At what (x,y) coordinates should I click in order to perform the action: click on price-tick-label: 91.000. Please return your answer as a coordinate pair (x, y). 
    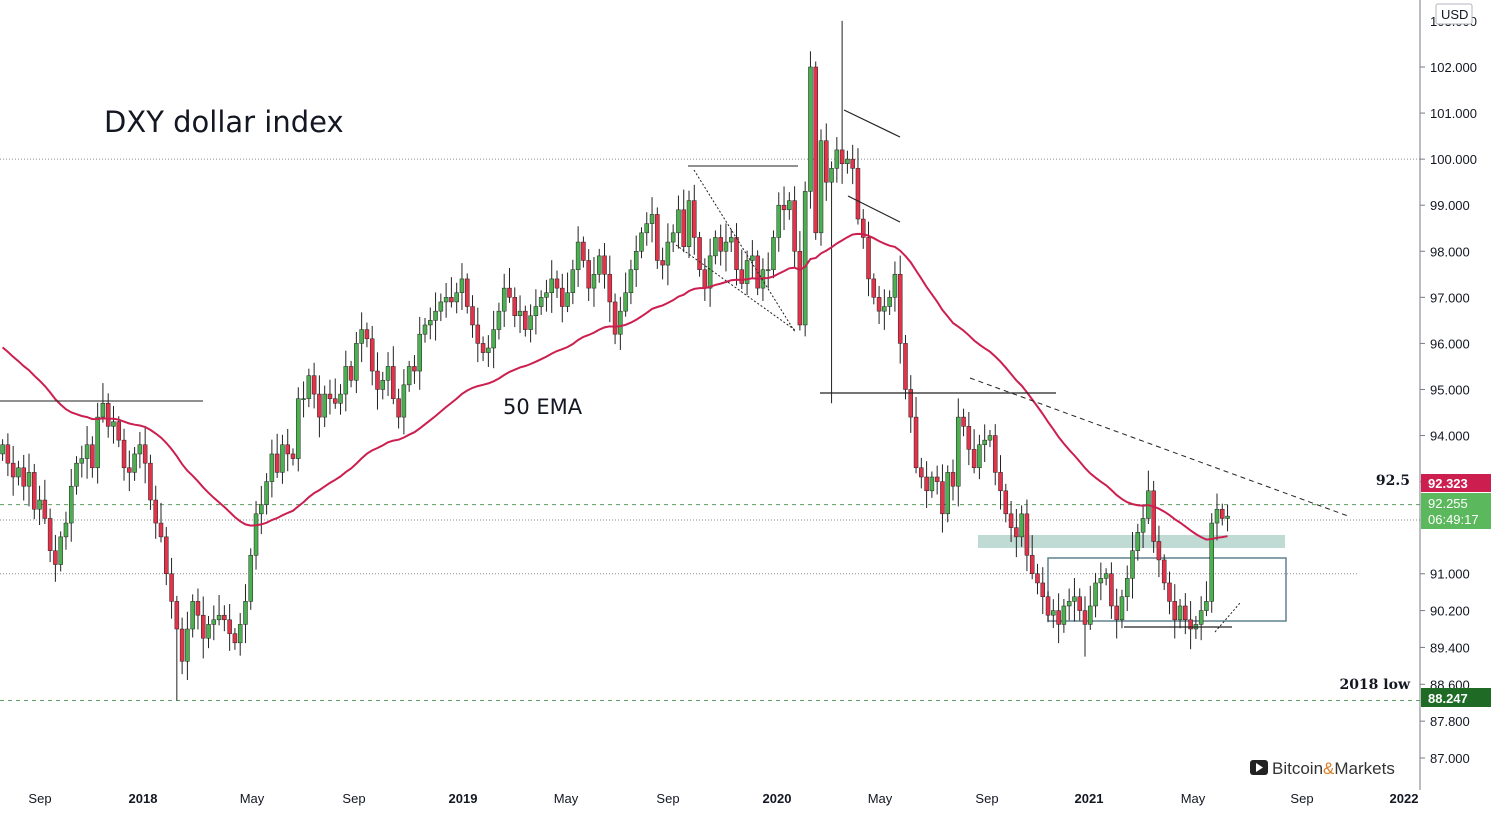
    Looking at the image, I should click on (1450, 574).